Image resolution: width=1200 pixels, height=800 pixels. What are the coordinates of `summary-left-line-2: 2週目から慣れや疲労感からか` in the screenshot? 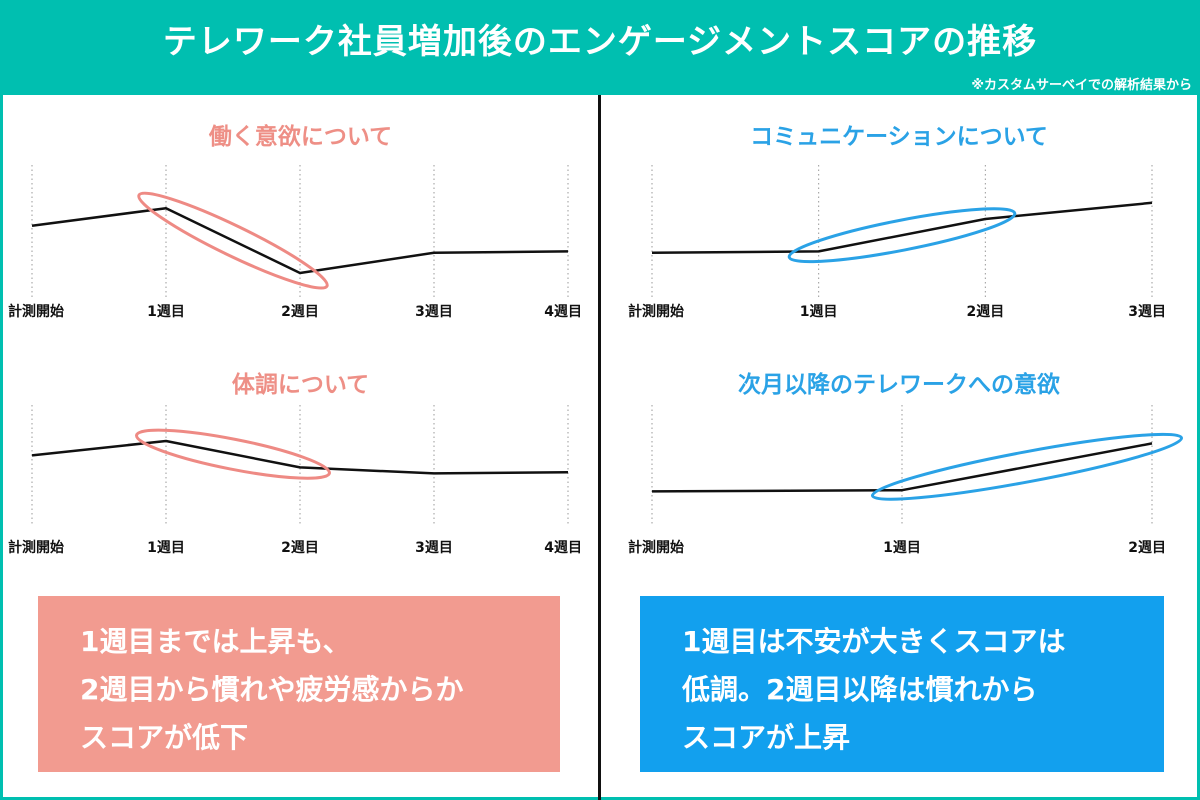 It's located at (272, 689).